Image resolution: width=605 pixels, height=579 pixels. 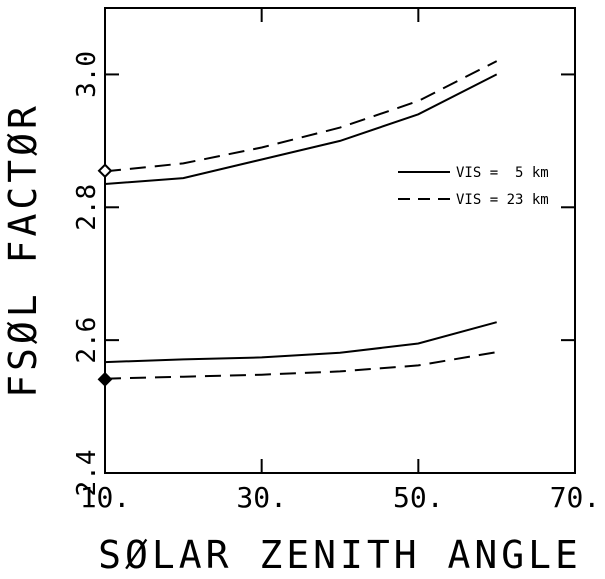 What do you see at coordinates (340, 555) in the screenshot?
I see `x-axis-title: SØLAR ZENITH ANGLE` at bounding box center [340, 555].